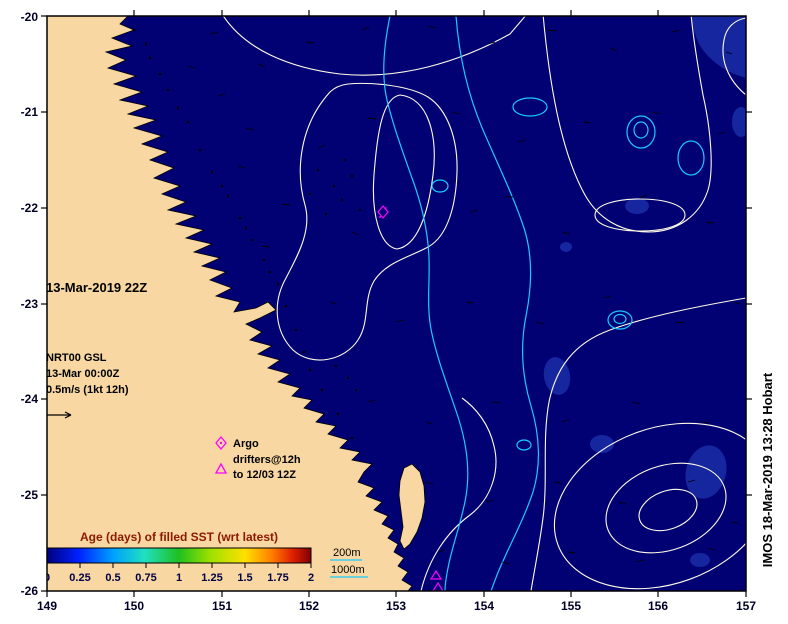 This screenshot has height=624, width=788. Describe the element at coordinates (112, 578) in the screenshot. I see `svg-text: 0.5` at that location.